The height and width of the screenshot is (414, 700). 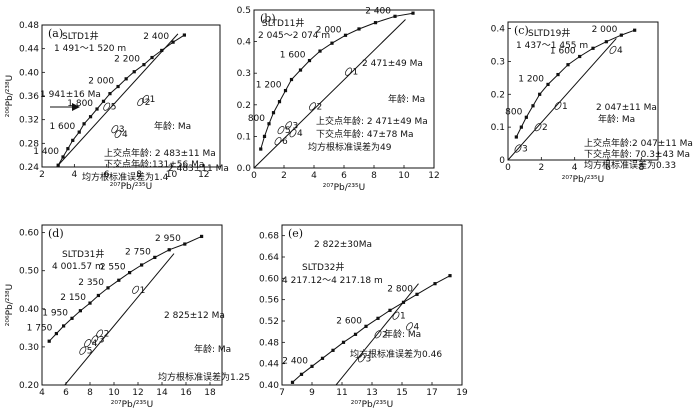 What do you see at coordinates (392, 64) in the screenshot?
I see `upper-age-callout: 2 471±49 Ma` at bounding box center [392, 64].